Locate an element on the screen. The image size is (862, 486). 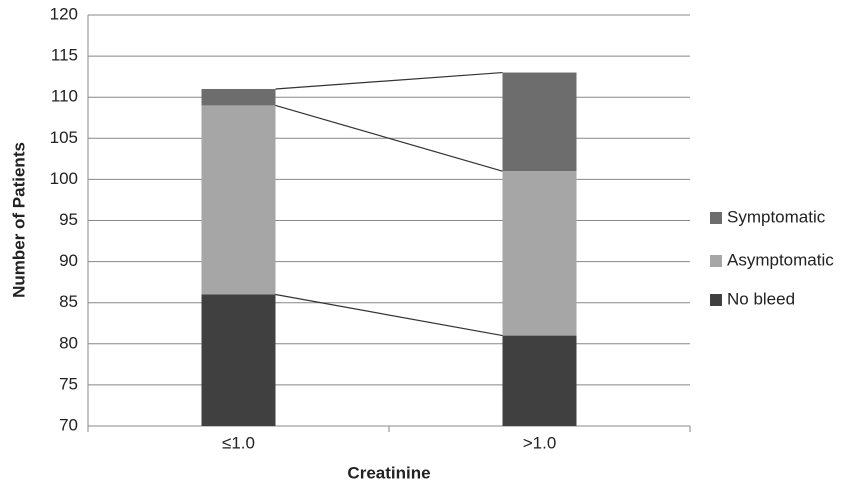
y-tick-label: 110 is located at coordinates (64, 96).